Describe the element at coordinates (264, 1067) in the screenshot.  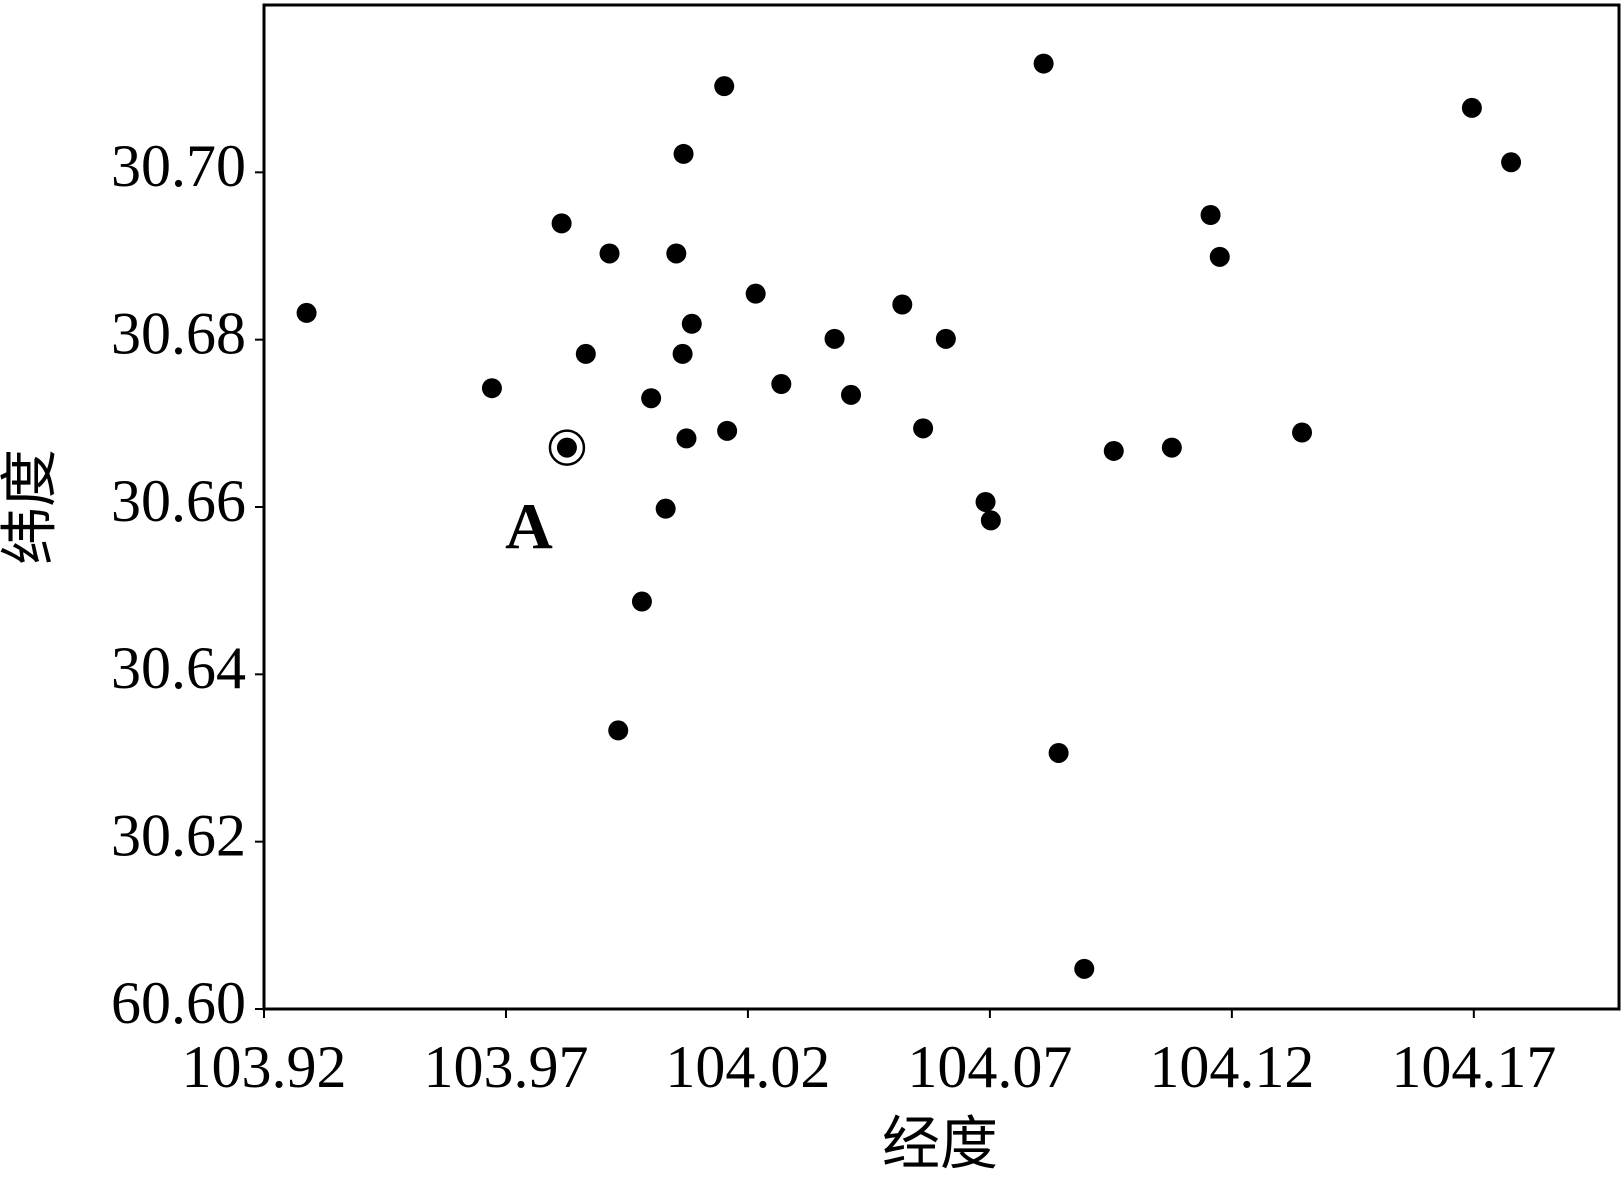
I see `x-tick-label: 103.92` at that location.